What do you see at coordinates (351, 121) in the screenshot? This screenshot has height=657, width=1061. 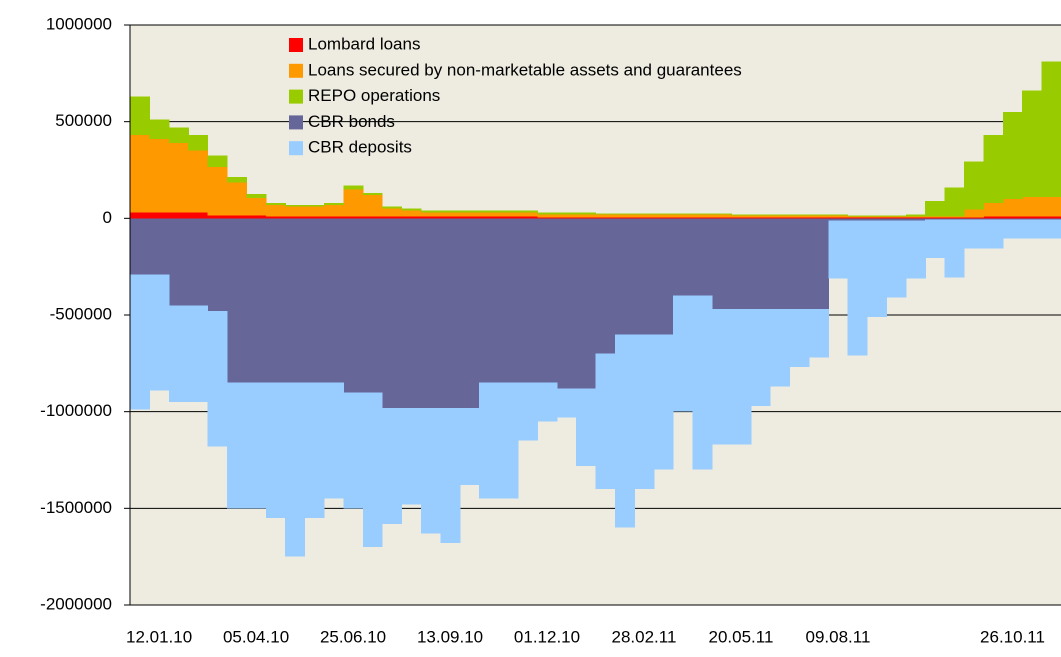 I see `legend-label: CBR bonds` at bounding box center [351, 121].